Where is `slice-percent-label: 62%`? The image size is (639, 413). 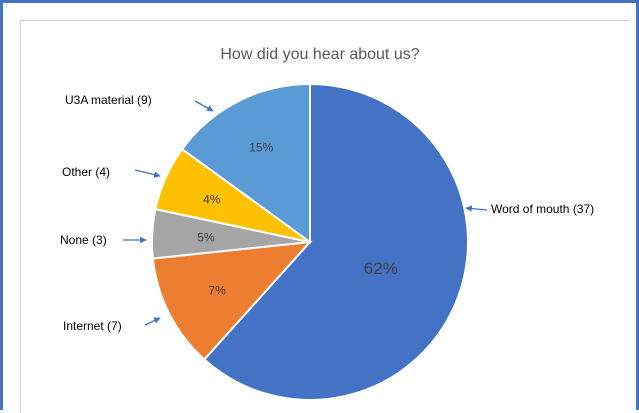
slice-percent-label: 62% is located at coordinates (381, 268).